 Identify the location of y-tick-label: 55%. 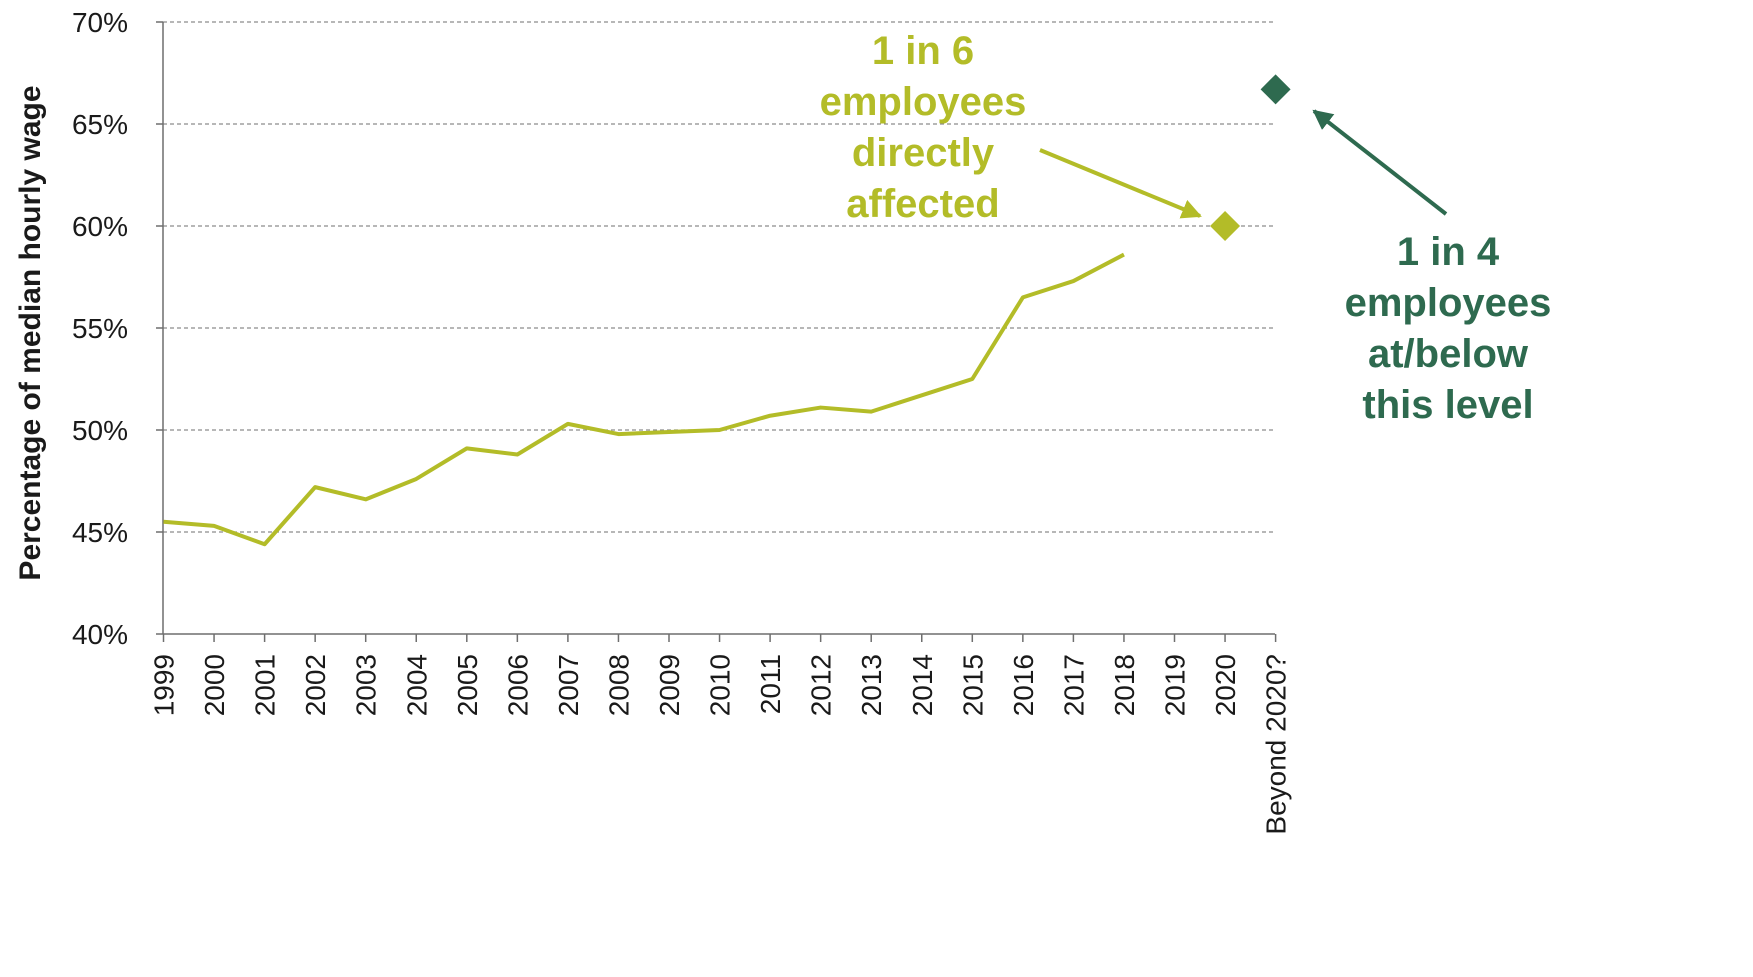
(100, 328).